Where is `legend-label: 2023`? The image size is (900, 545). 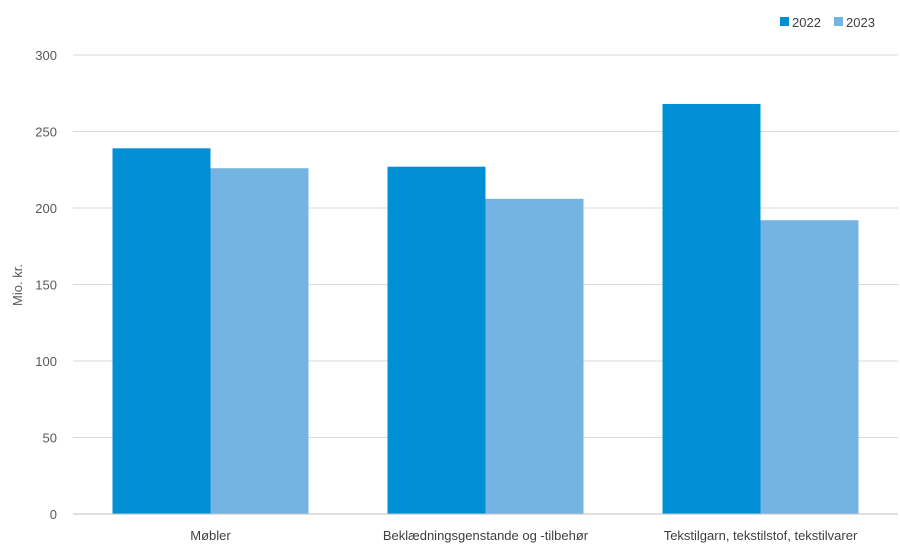 legend-label: 2023 is located at coordinates (860, 22).